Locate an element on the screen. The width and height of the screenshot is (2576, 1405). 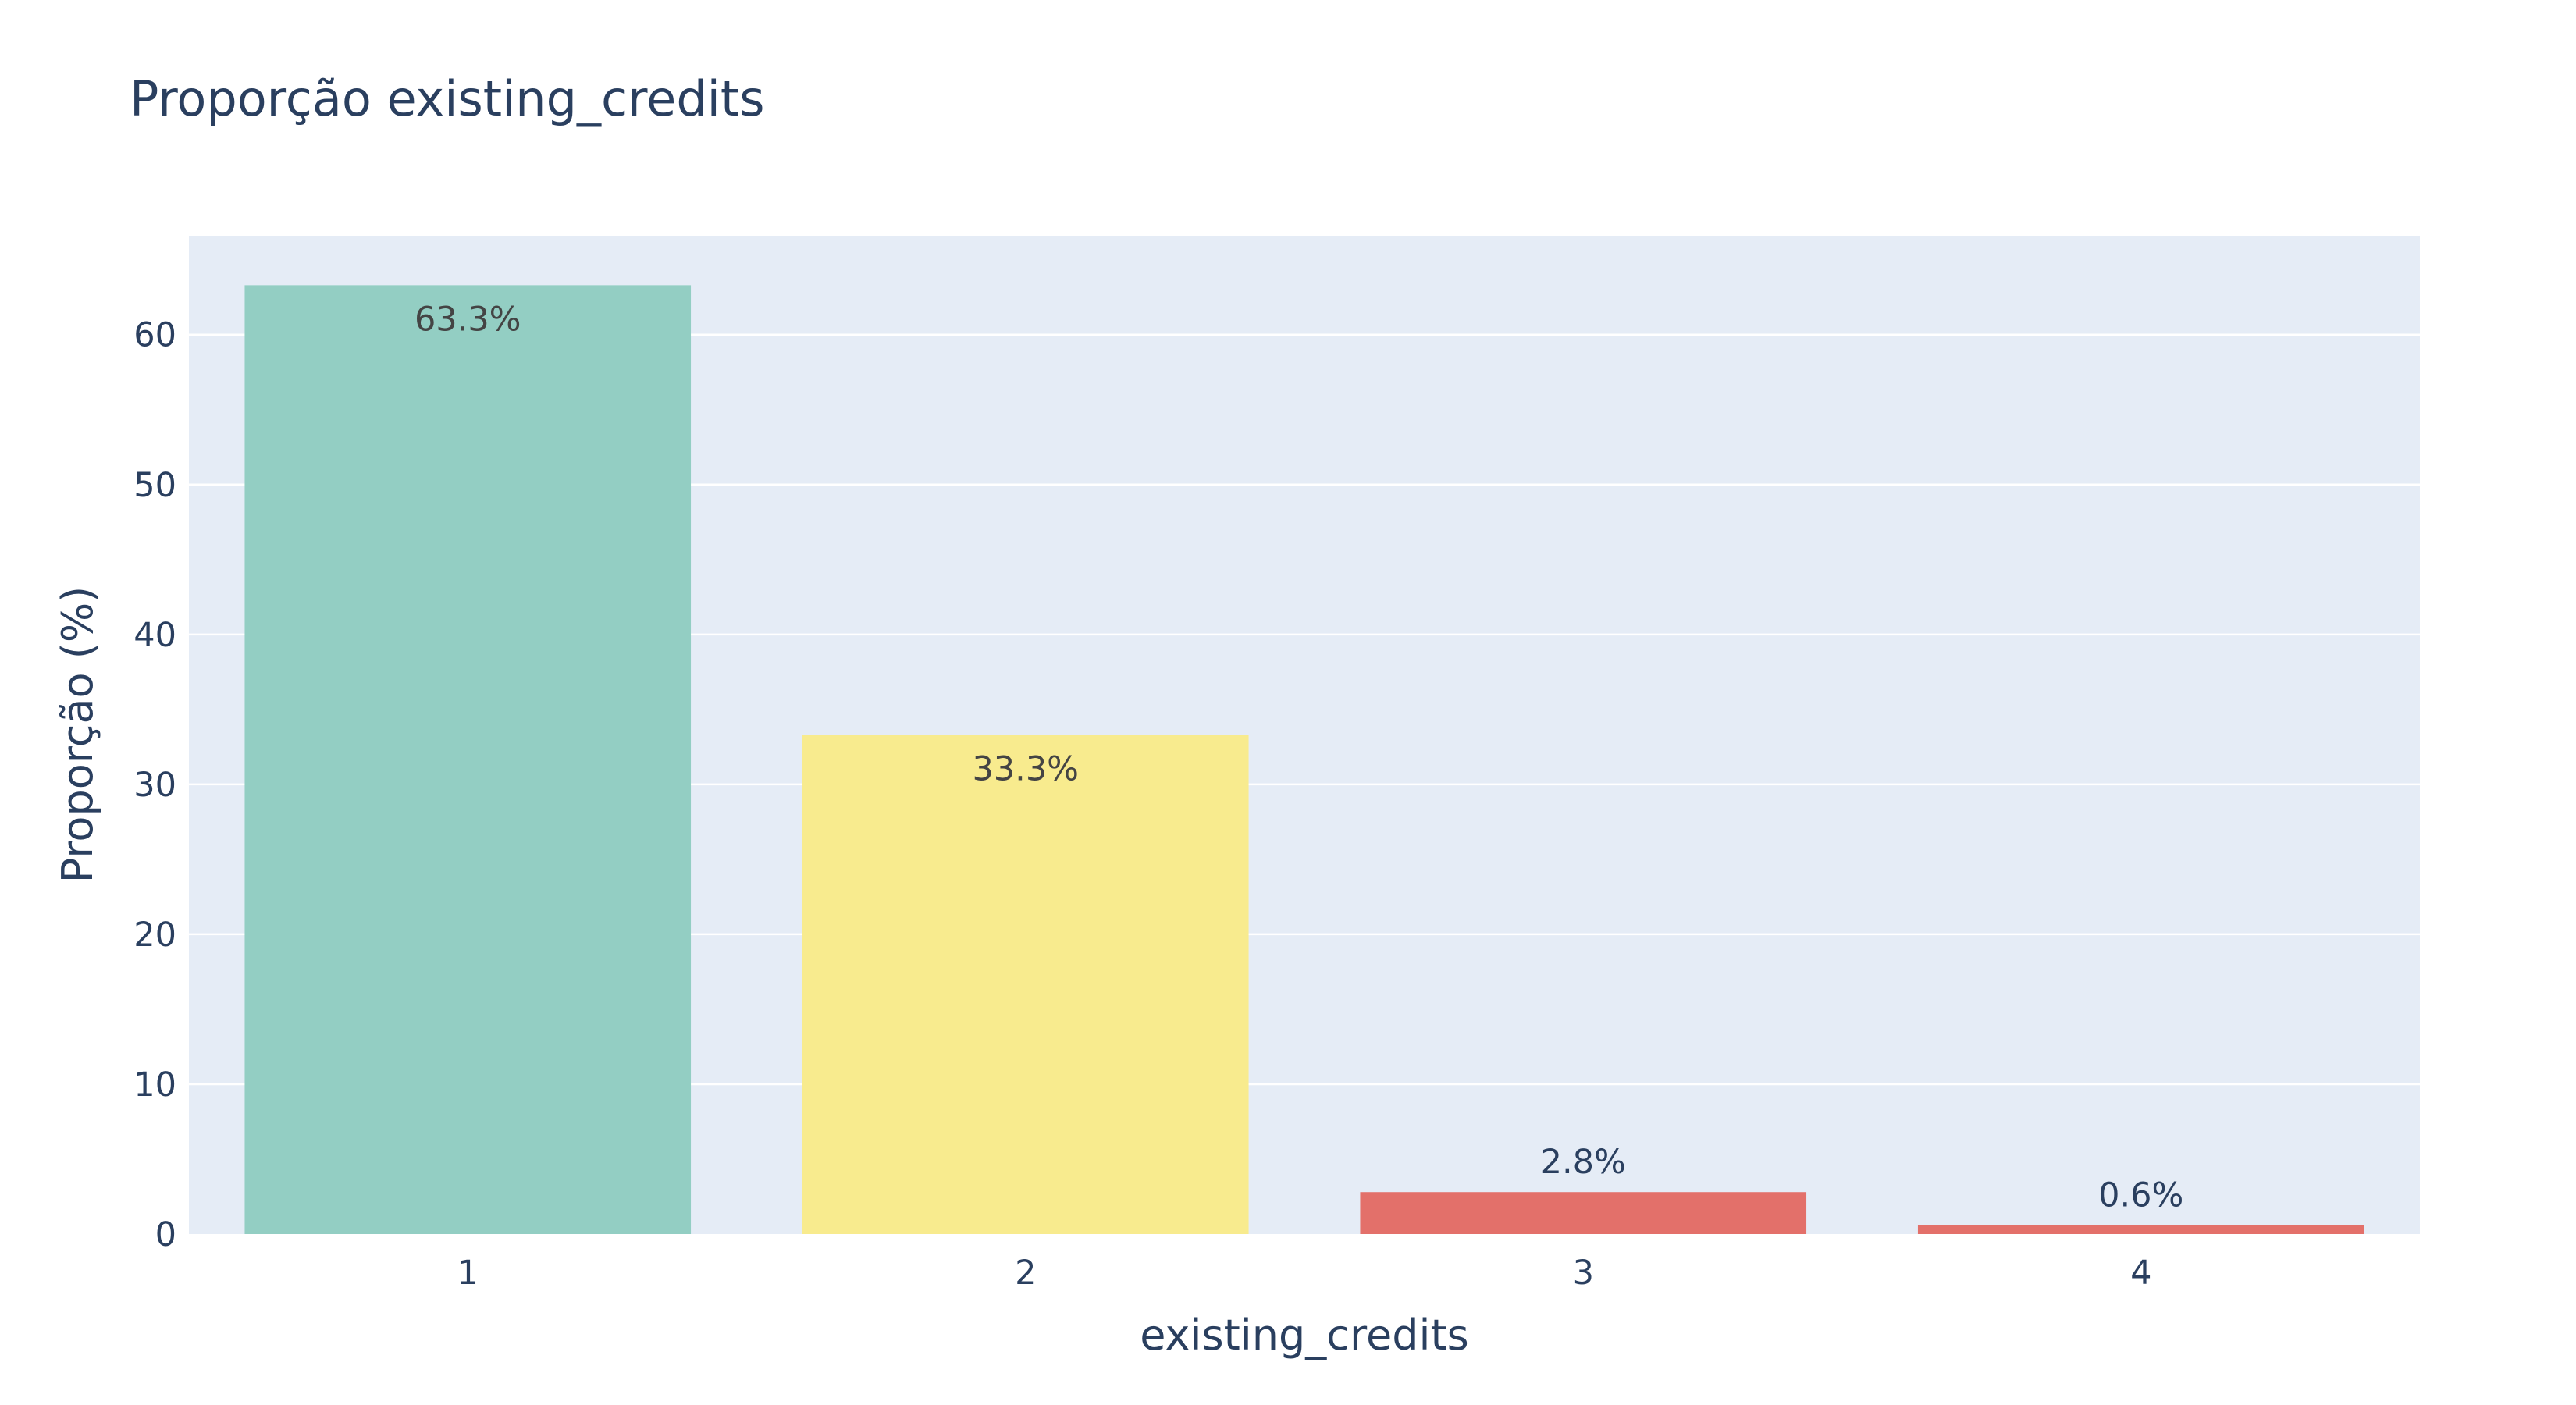
x-axis-title: existing_credits is located at coordinates (1304, 1336).